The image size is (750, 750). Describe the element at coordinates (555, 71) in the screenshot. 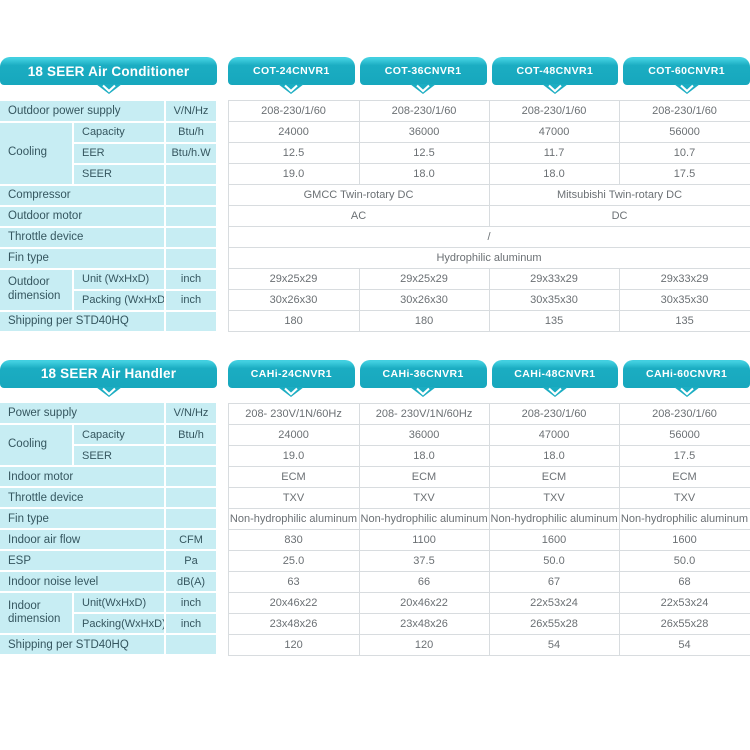

I see `model-tab-label: COT-48CNVR1` at that location.